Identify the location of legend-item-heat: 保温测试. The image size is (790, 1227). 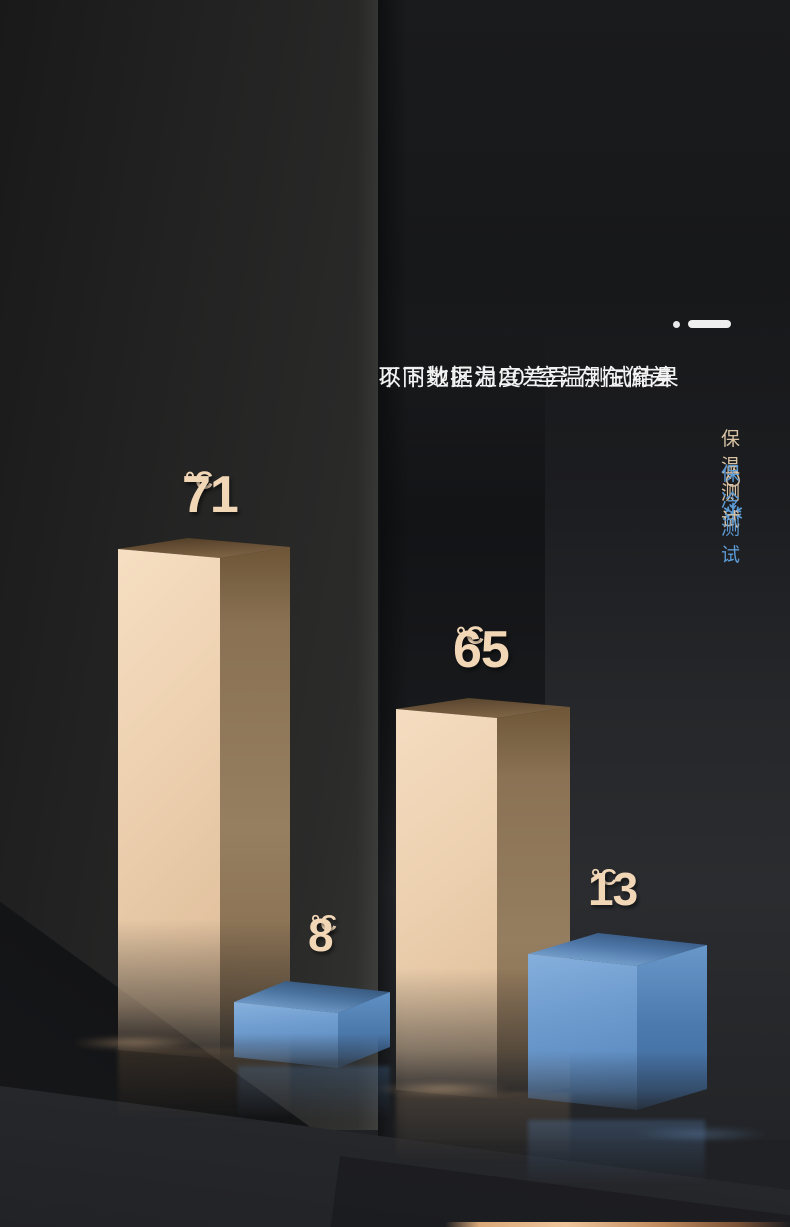
(733, 480).